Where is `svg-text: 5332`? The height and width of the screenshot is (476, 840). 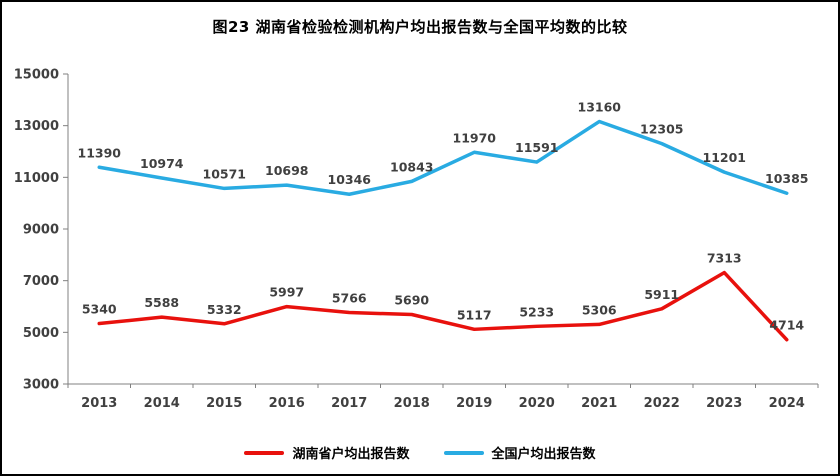 svg-text: 5332 is located at coordinates (224, 309).